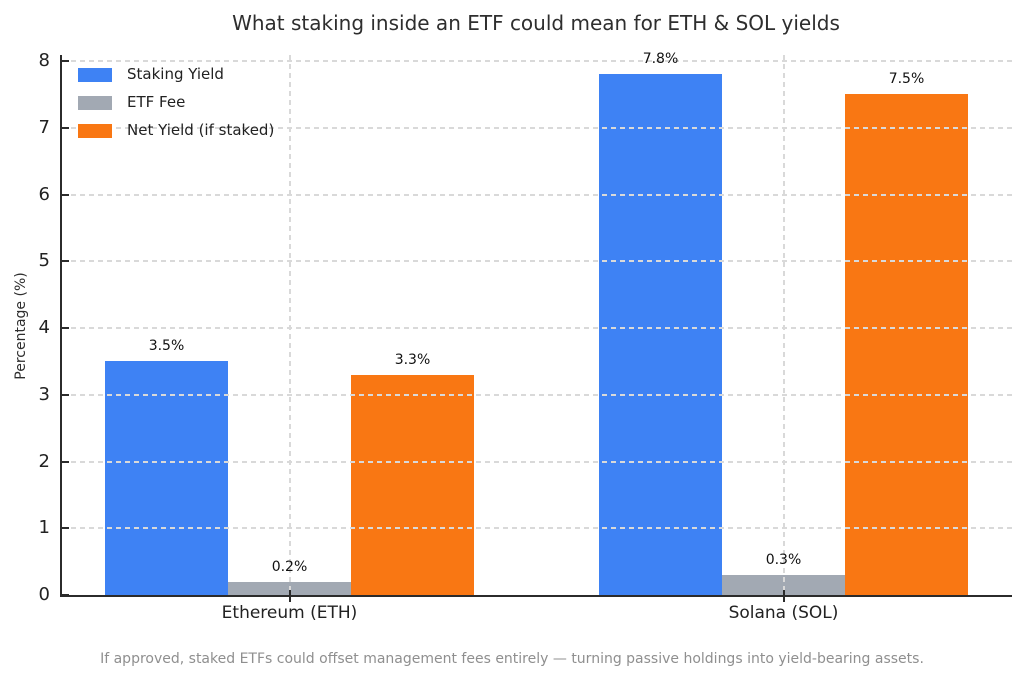  I want to click on y-tick-label-2: 2, so click(44, 461).